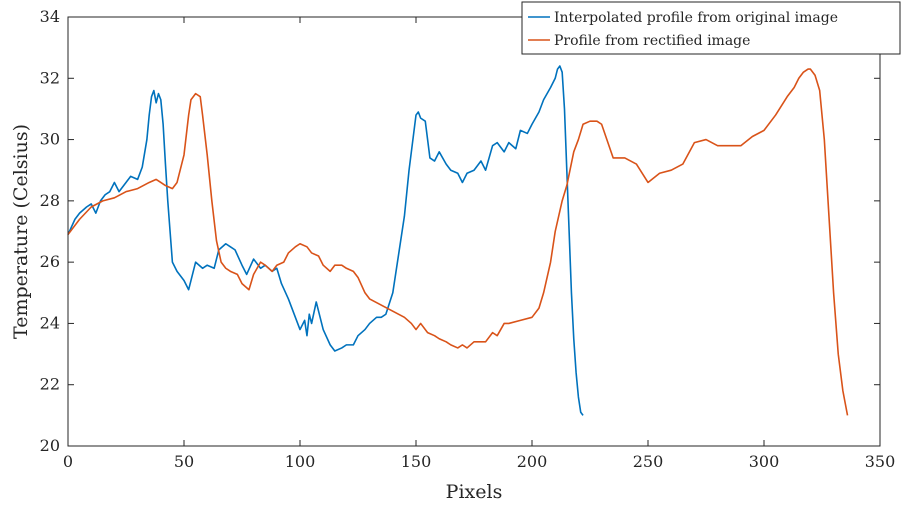 The width and height of the screenshot is (903, 506). Describe the element at coordinates (648, 461) in the screenshot. I see `x-tick-label: 250` at that location.